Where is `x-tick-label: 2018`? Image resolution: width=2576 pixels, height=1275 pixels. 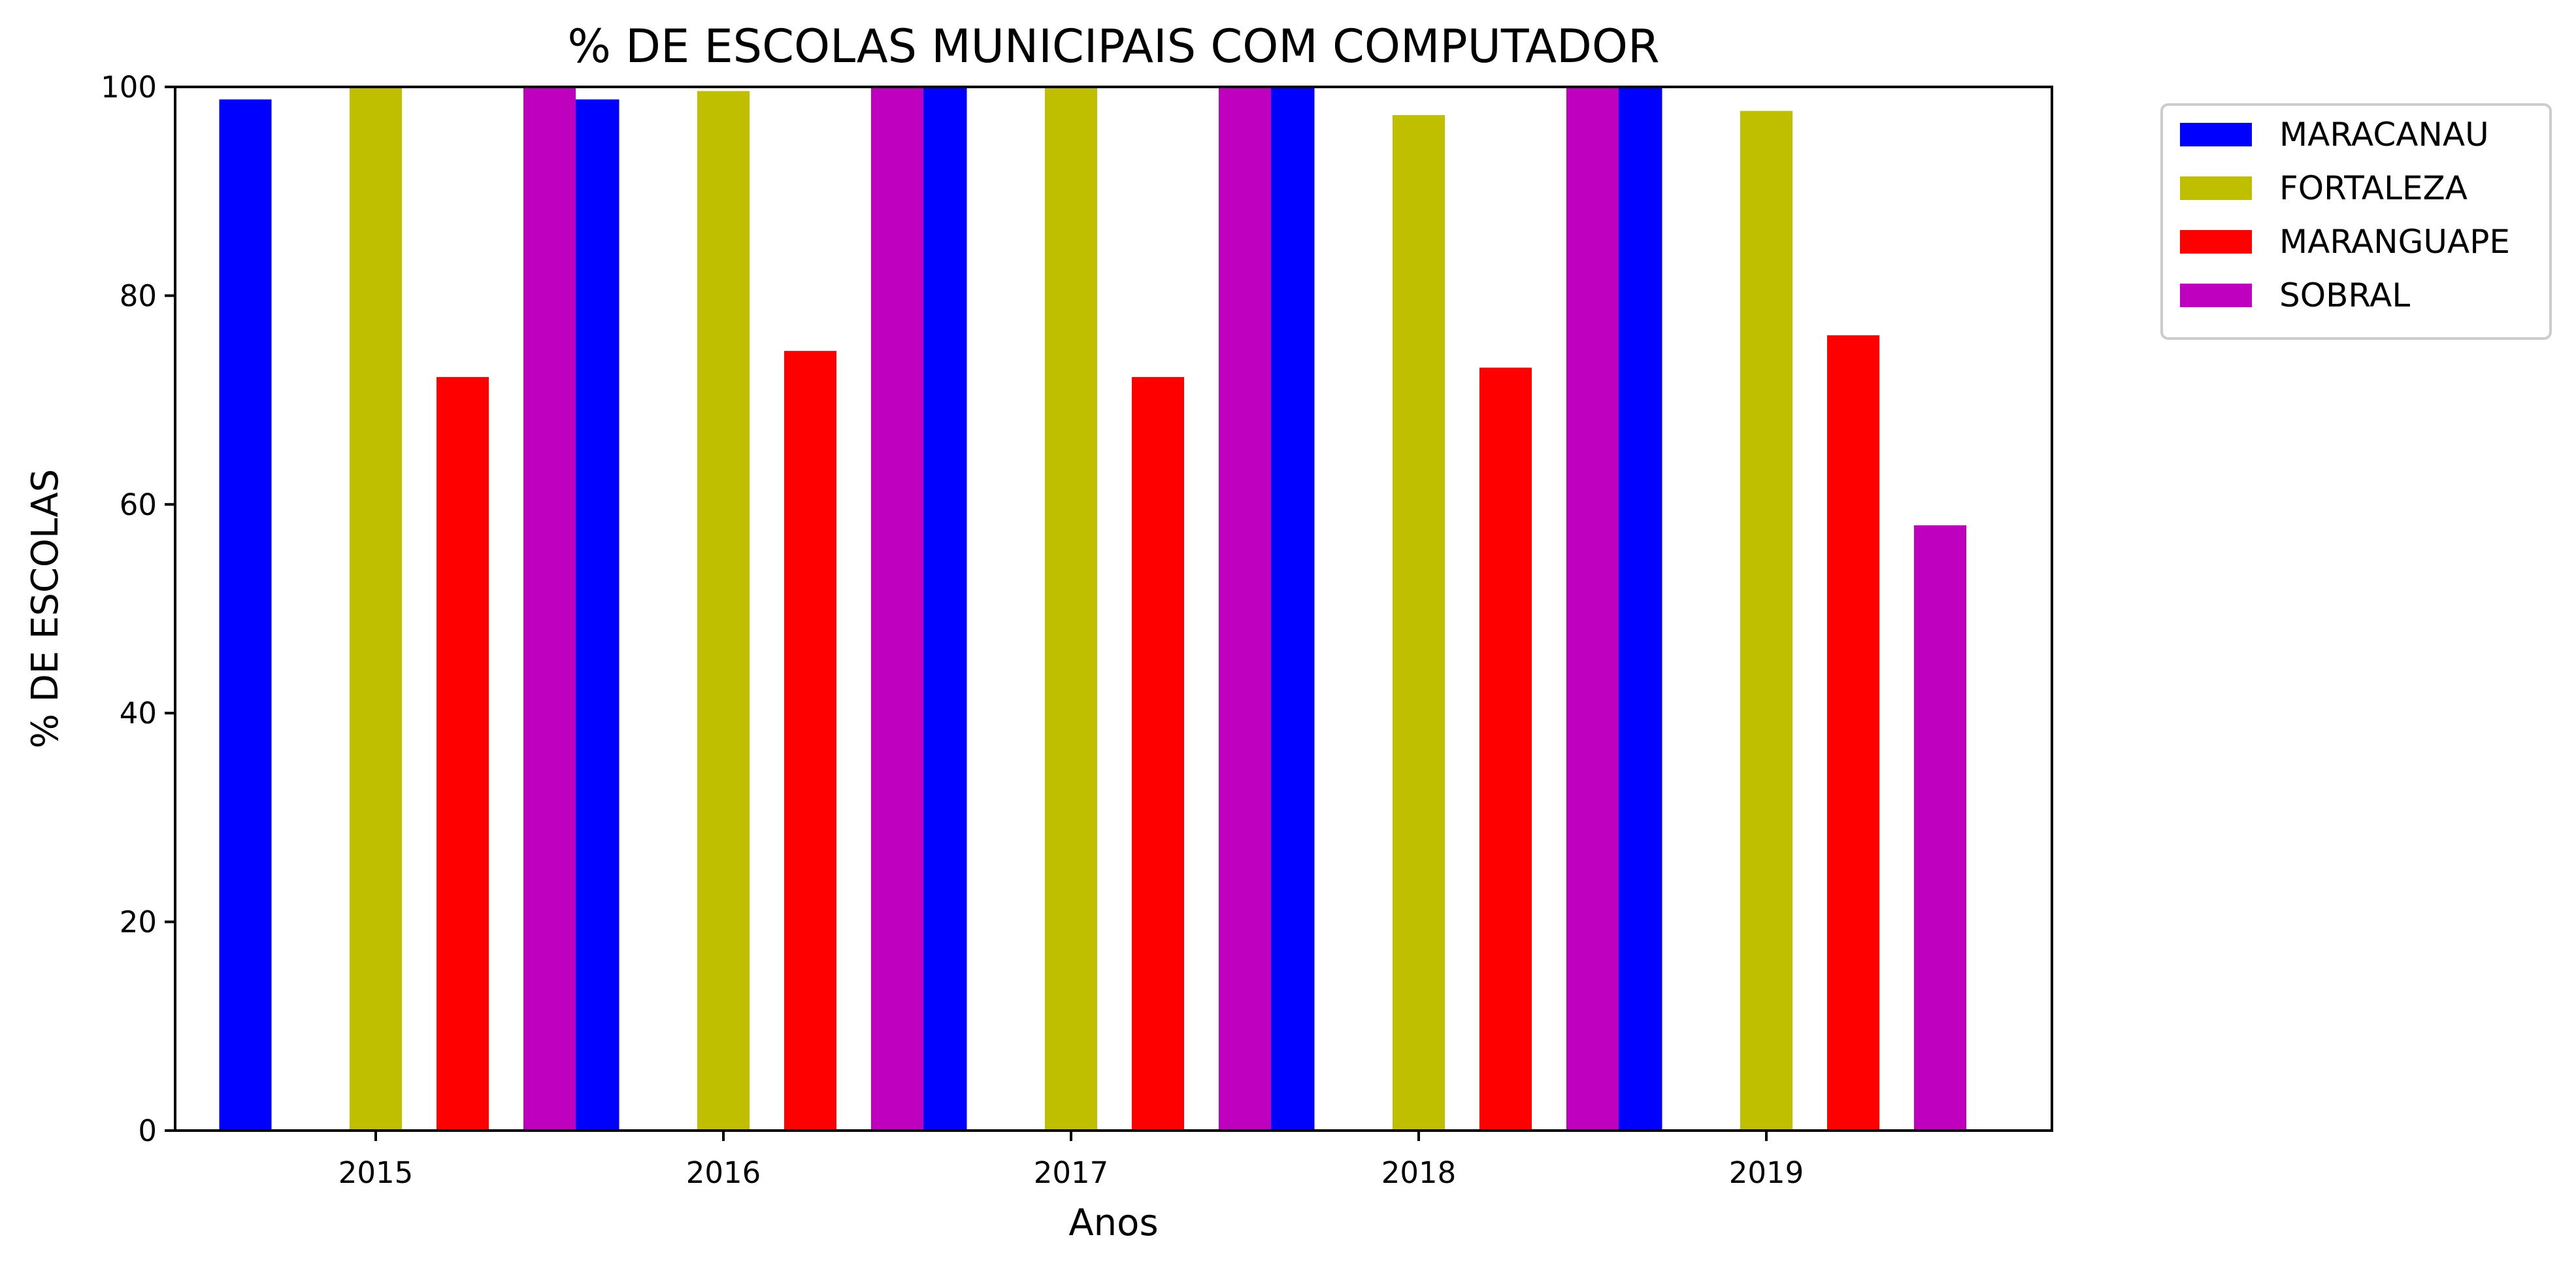 x-tick-label: 2018 is located at coordinates (1419, 1172).